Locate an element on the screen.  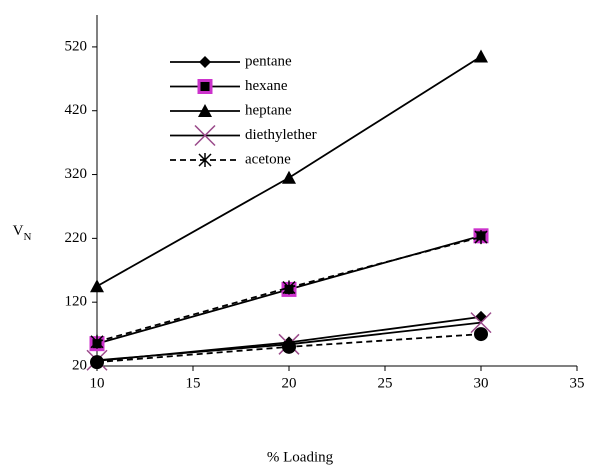
series-line is located at coordinates (289, 289).